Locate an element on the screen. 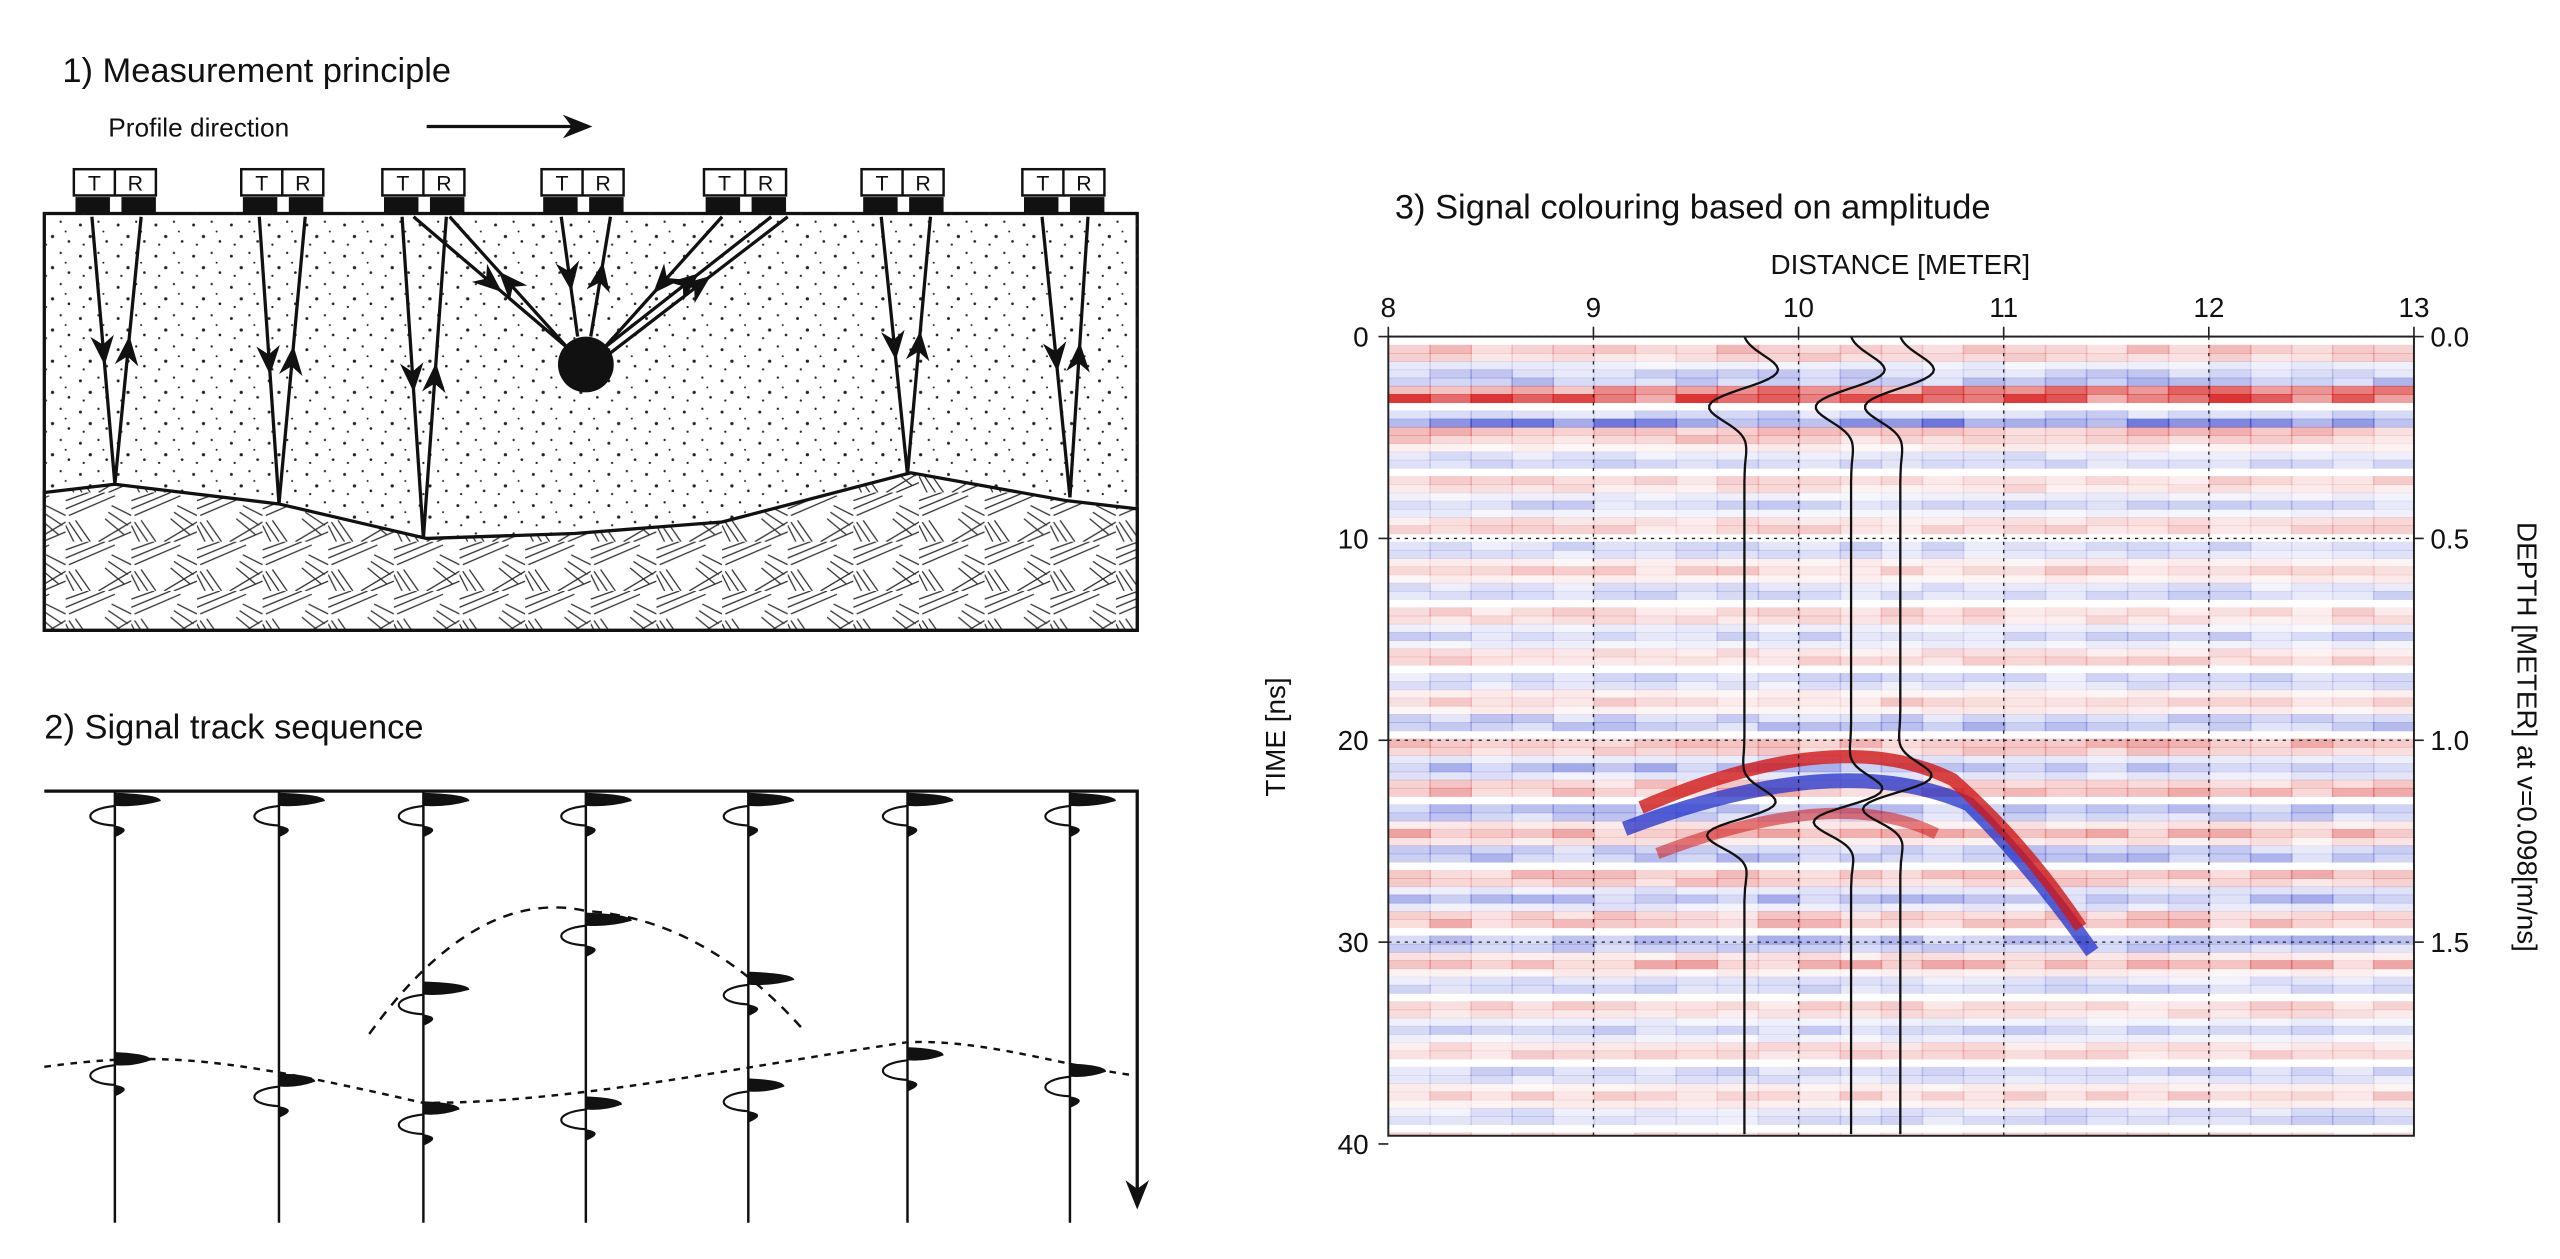 The height and width of the screenshot is (1259, 2560). reflection is located at coordinates (1860, 865).